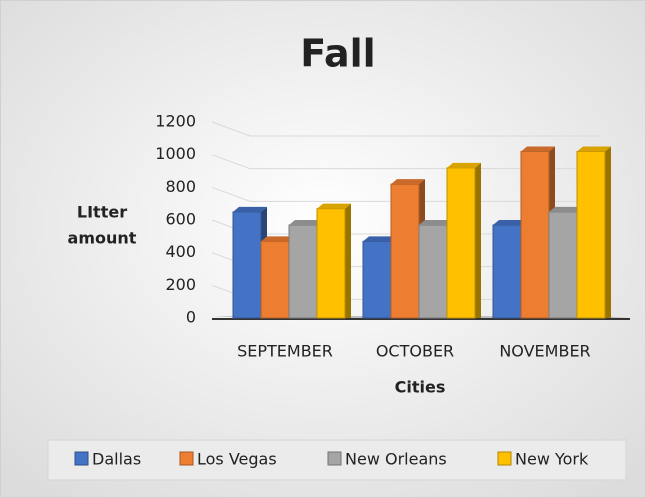 The image size is (646, 498). What do you see at coordinates (396, 459) in the screenshot?
I see `legend-label: New Orleans` at bounding box center [396, 459].